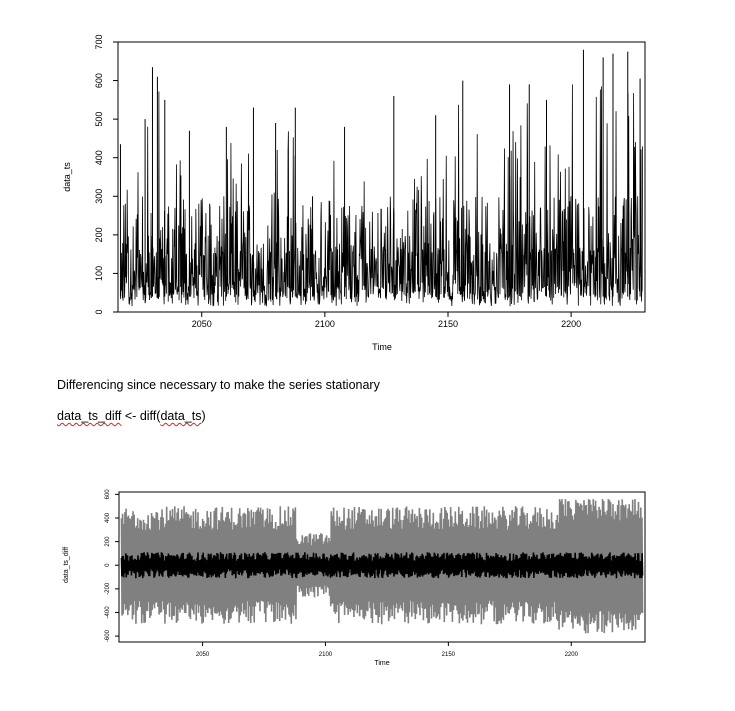 This screenshot has height=711, width=735. I want to click on y-tick-label: 100, so click(99, 273).